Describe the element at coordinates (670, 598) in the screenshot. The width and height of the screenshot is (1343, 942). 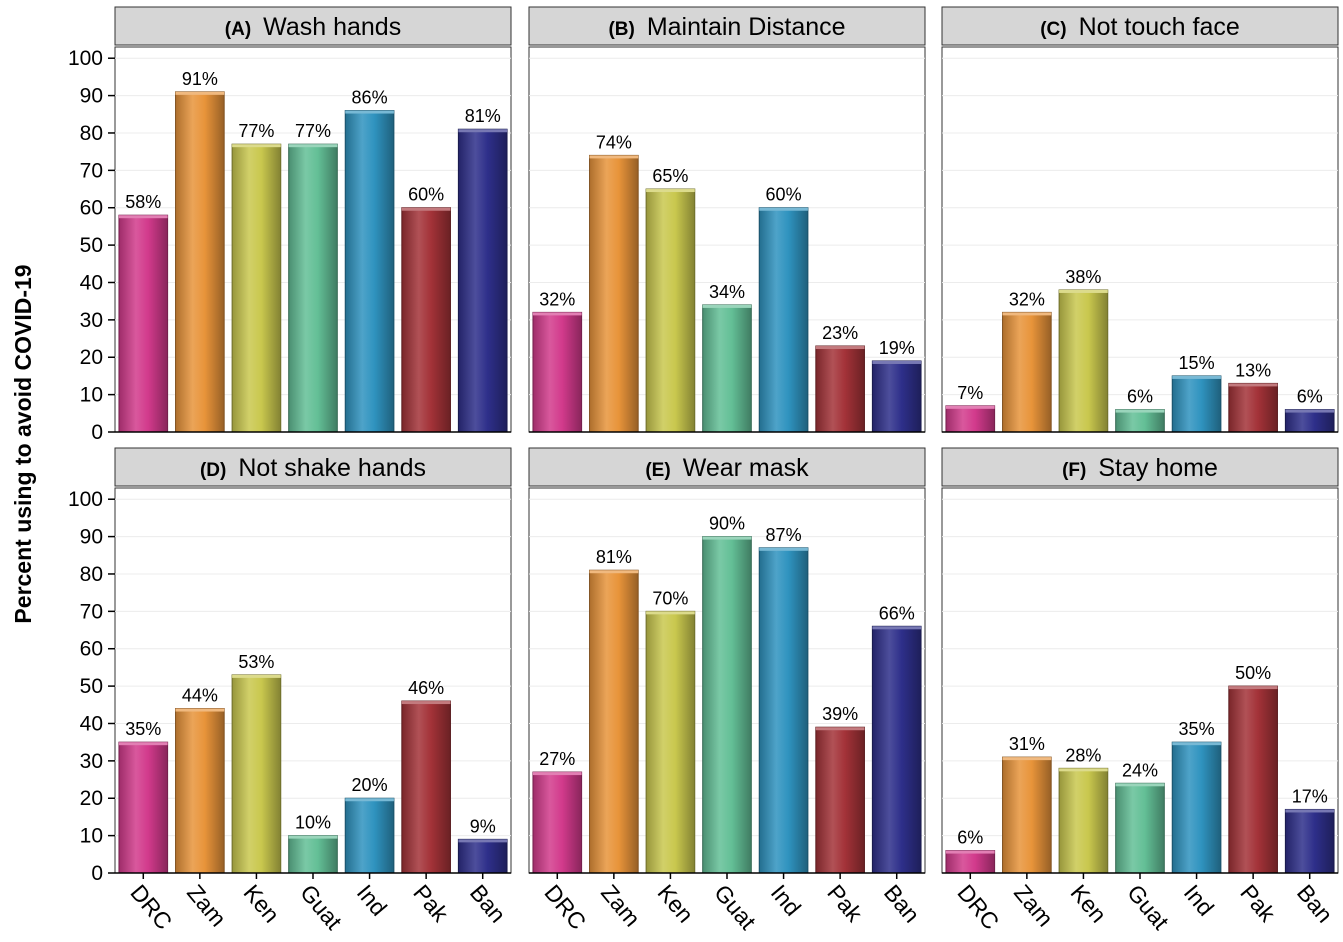
I see `value-label: 70%` at that location.